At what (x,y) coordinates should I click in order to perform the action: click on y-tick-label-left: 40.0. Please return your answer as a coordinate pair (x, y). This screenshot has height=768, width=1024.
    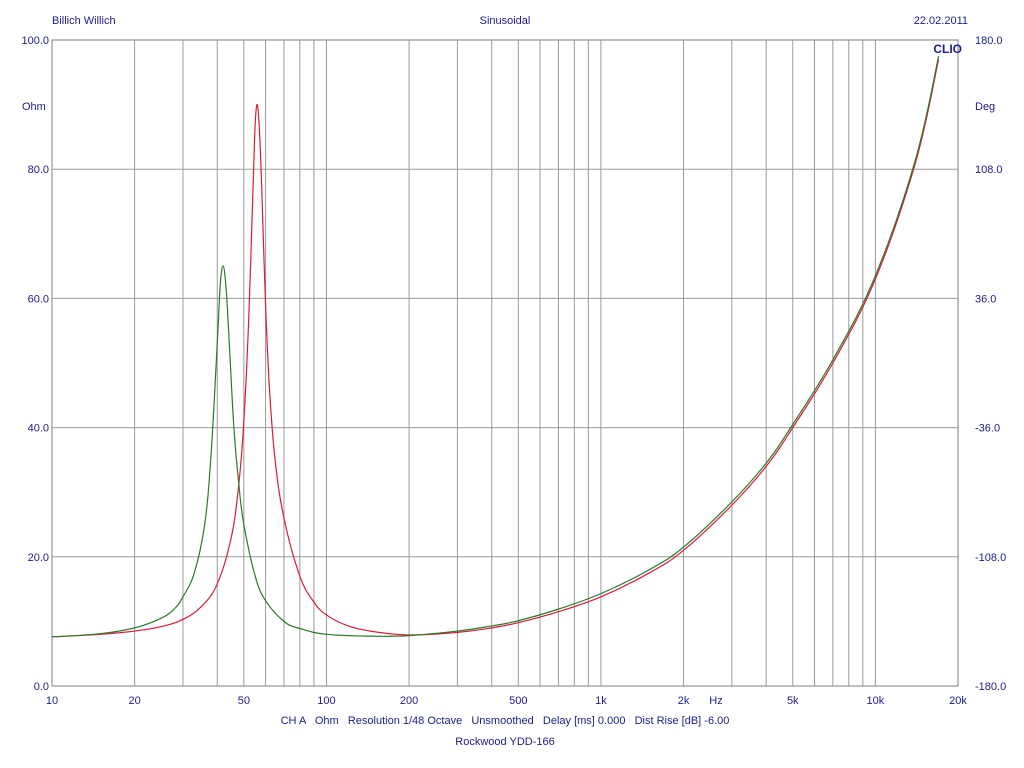
    Looking at the image, I should click on (38, 429).